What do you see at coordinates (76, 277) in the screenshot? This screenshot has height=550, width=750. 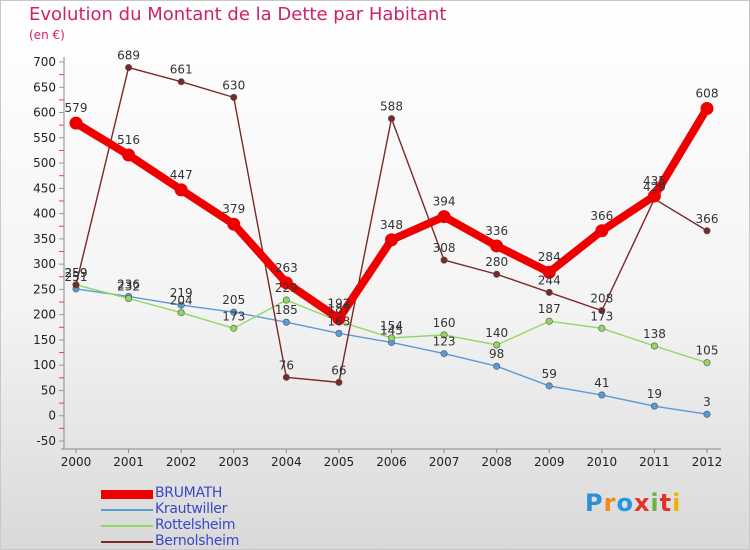 I see `data-label-krautwiller: 251` at bounding box center [76, 277].